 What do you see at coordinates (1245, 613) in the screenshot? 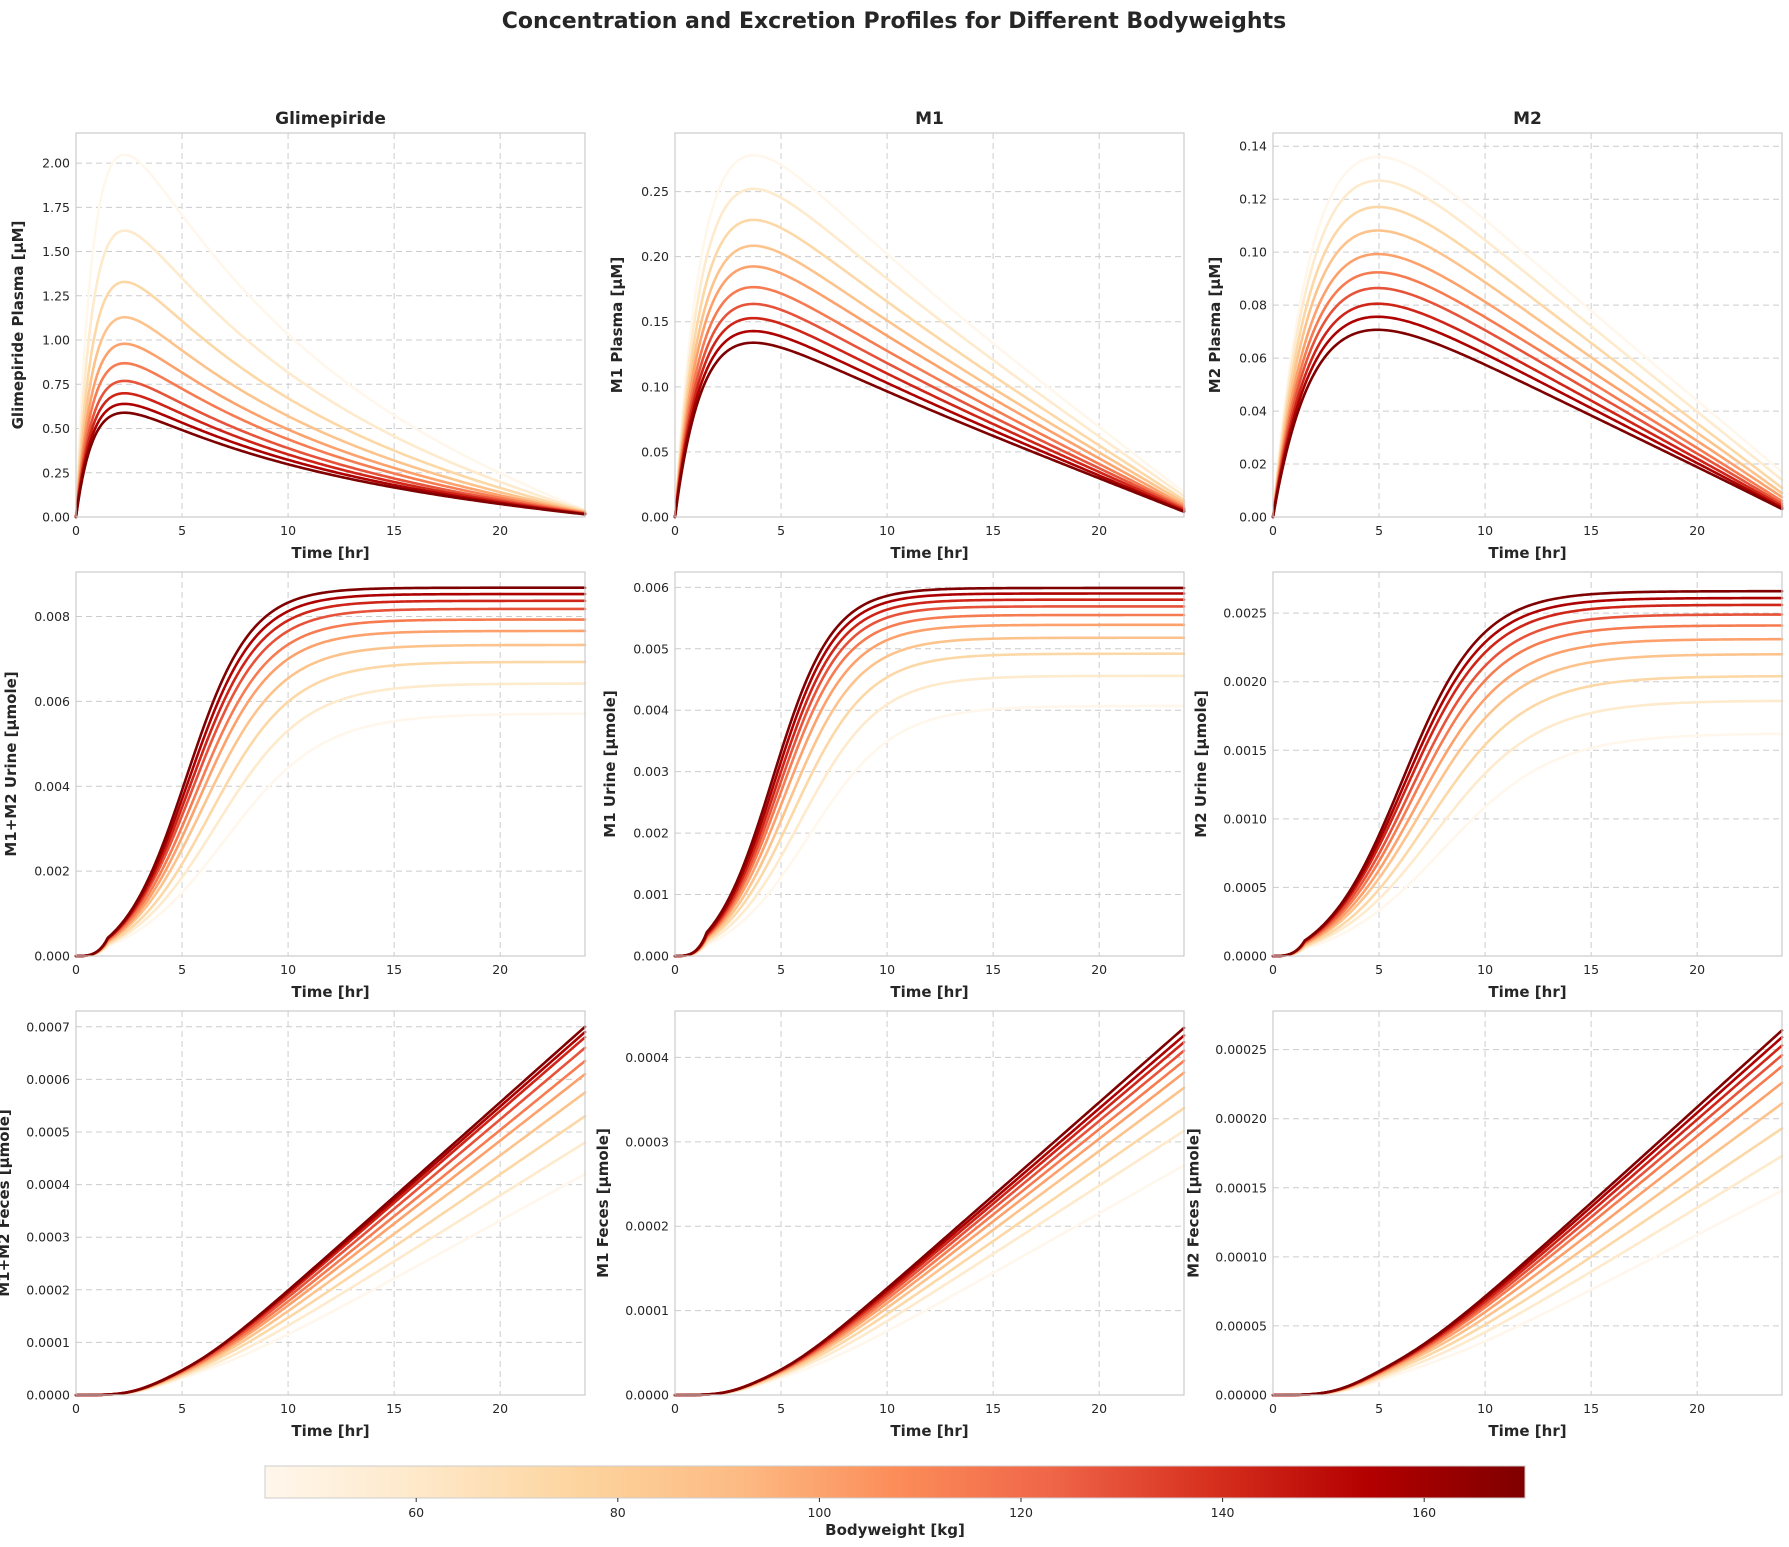
I see `y-tick-label: 0.0025` at bounding box center [1245, 613].